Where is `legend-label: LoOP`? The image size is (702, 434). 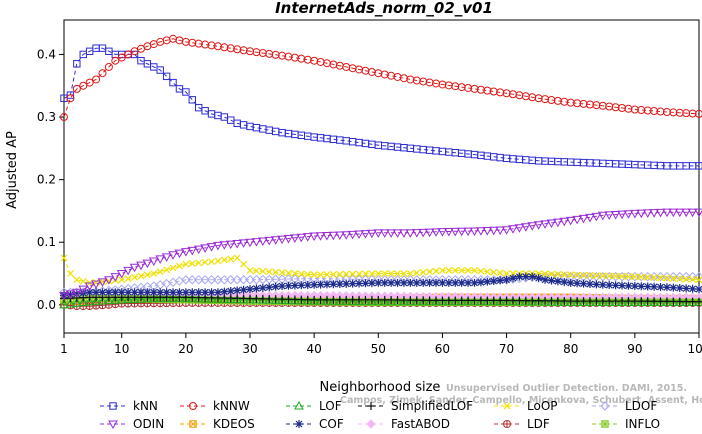
legend-label: LoOP is located at coordinates (542, 406).